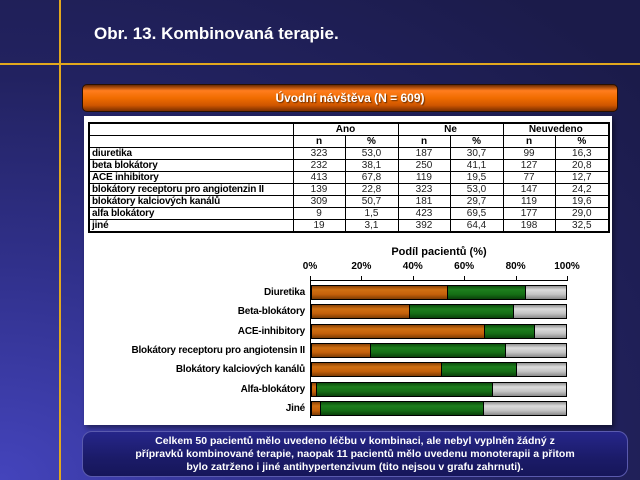 The height and width of the screenshot is (480, 640). Describe the element at coordinates (450, 129) in the screenshot. I see `col-group-ne: Ne` at that location.